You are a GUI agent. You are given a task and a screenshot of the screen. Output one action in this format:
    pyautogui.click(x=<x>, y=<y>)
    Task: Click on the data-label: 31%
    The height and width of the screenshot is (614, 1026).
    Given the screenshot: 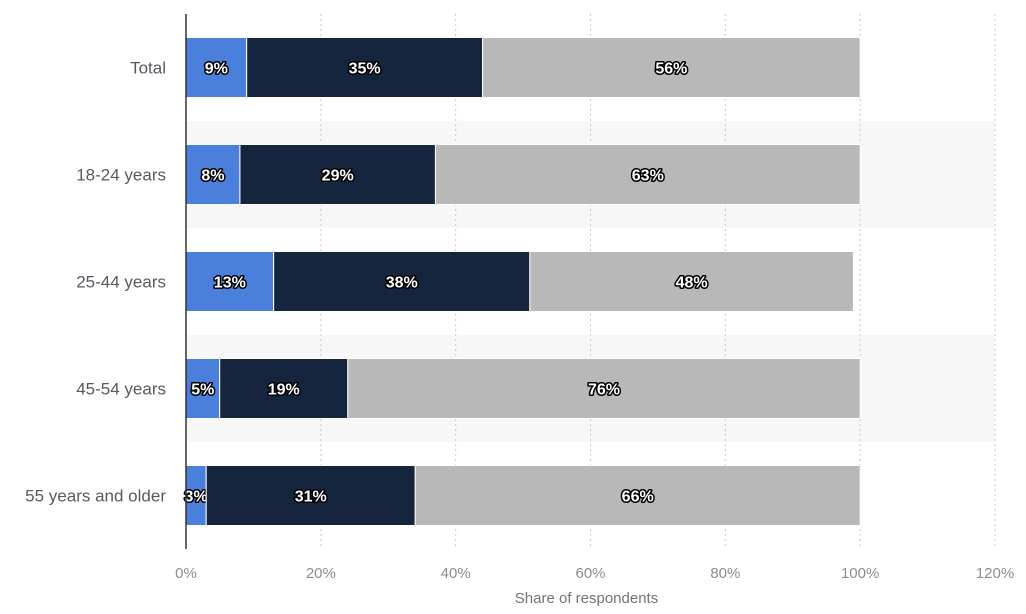 What is the action you would take?
    pyautogui.click(x=311, y=497)
    